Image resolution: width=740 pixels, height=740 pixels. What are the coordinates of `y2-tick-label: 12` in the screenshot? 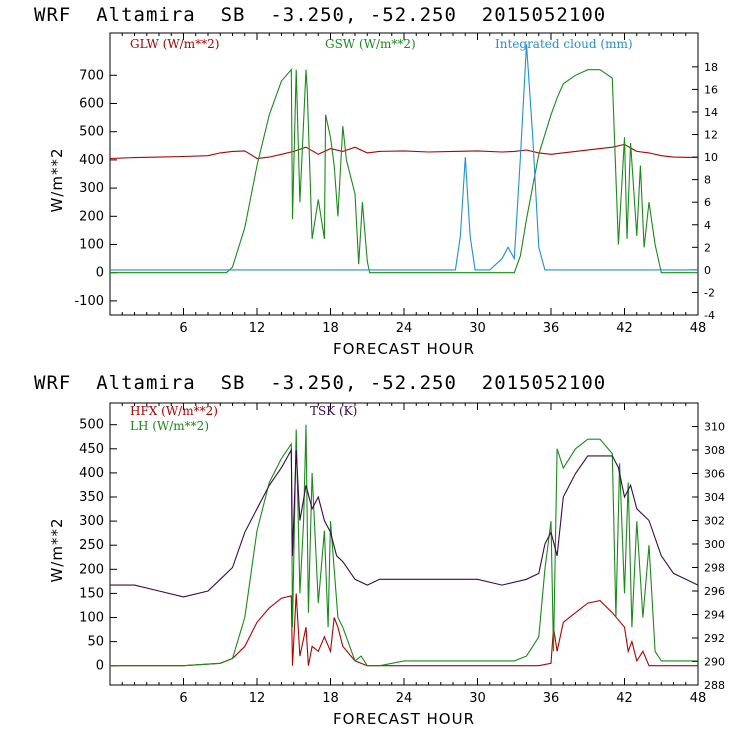 It's located at (711, 135).